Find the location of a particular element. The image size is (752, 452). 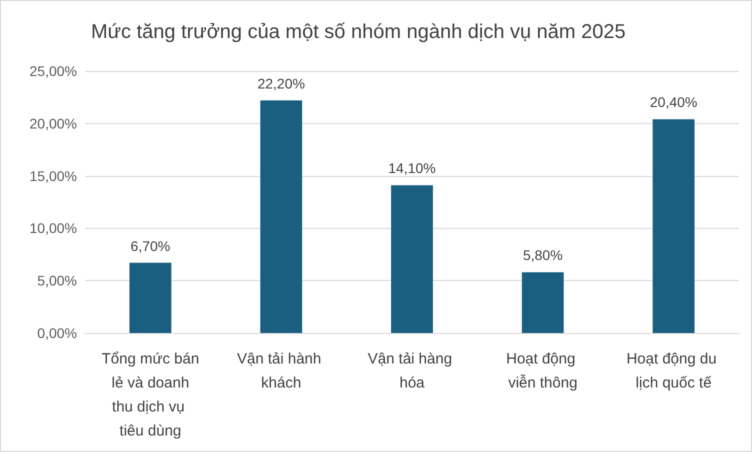

y-tick-label: 5,00% is located at coordinates (57, 280).